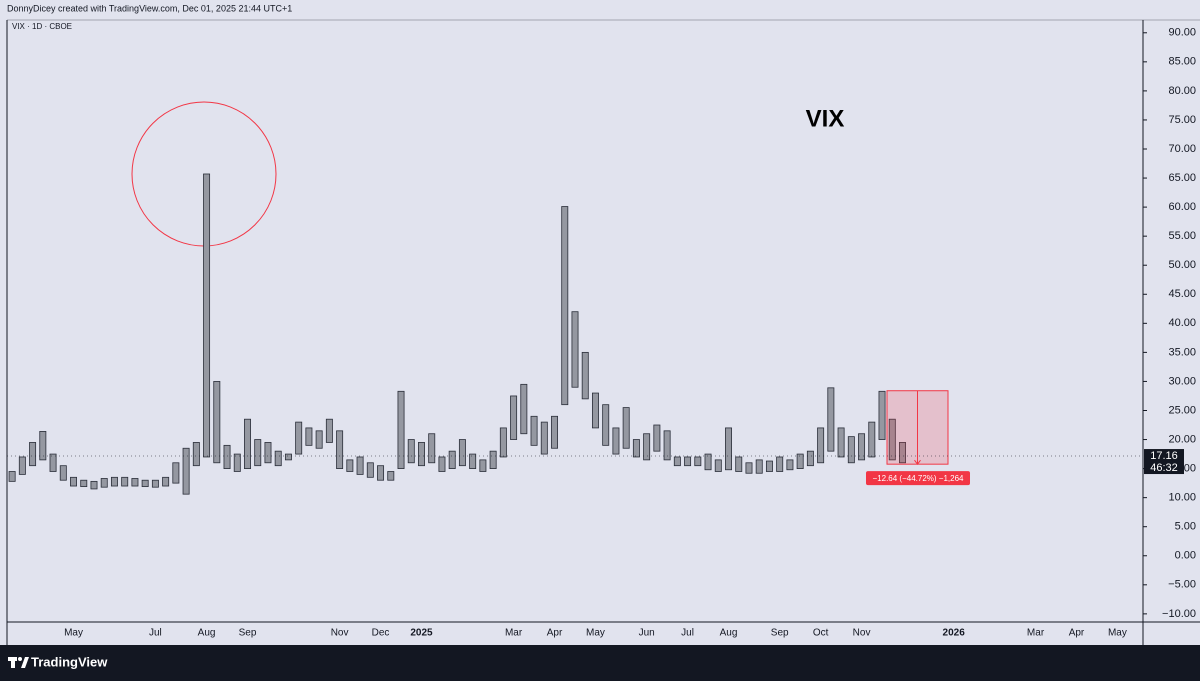 This screenshot has height=681, width=1200. What do you see at coordinates (1182, 323) in the screenshot?
I see `y-tick-label: 40.00` at bounding box center [1182, 323].